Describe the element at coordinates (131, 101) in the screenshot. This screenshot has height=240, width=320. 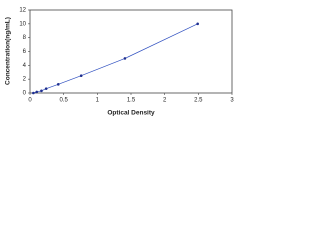
I see `x-tick-label: 1.5` at that location.